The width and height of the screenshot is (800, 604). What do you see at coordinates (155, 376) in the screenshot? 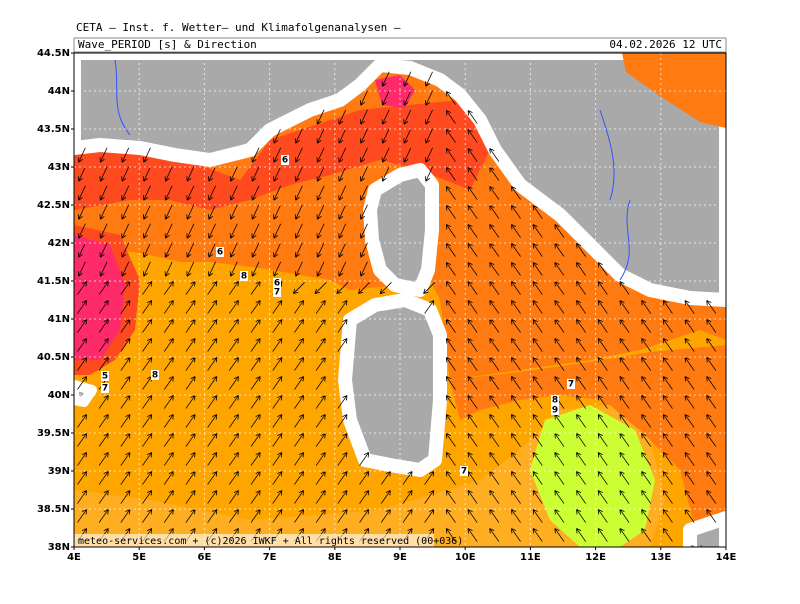
I see `contour-label: 8` at bounding box center [155, 376].